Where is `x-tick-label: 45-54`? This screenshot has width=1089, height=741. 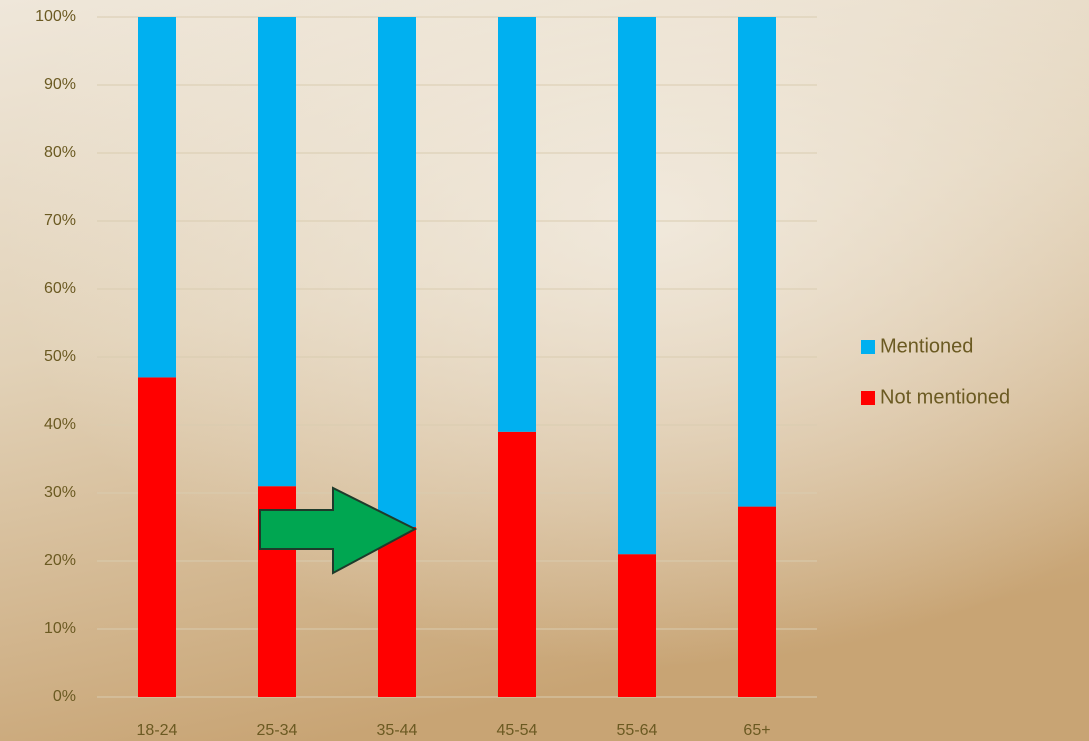
x-tick-label: 45-54 is located at coordinates (517, 730).